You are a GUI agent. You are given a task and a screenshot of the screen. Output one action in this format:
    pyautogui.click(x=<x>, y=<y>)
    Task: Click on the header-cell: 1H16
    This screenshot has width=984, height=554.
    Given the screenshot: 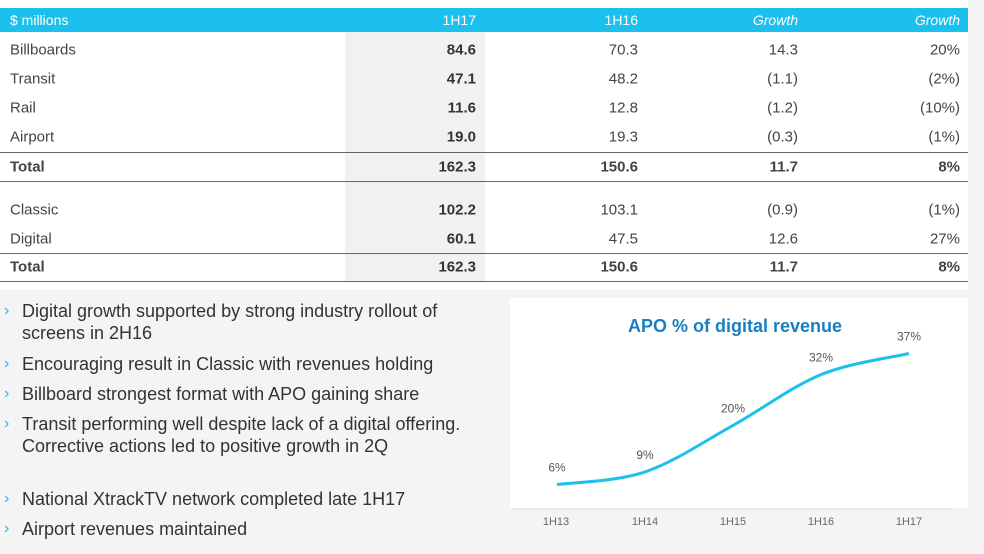 What is the action you would take?
    pyautogui.click(x=621, y=20)
    